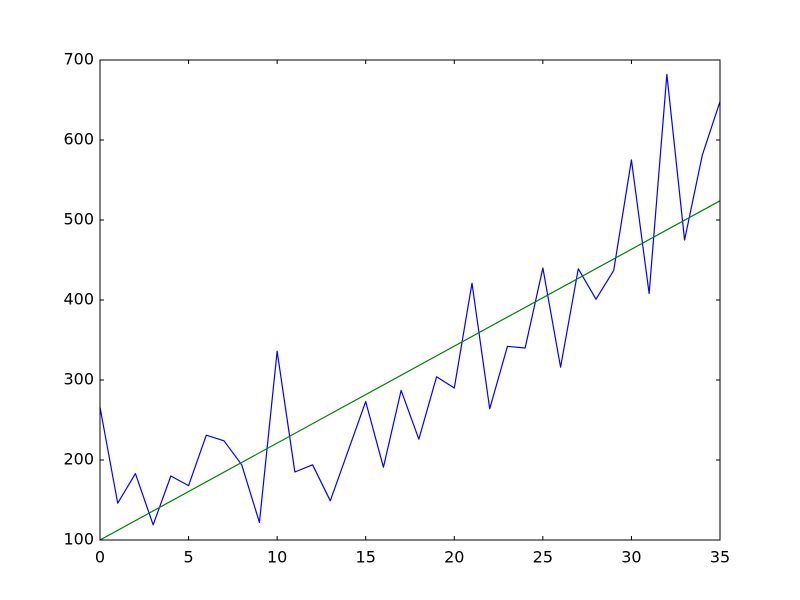 The image size is (800, 600). I want to click on x-tick-label: 30, so click(631, 557).